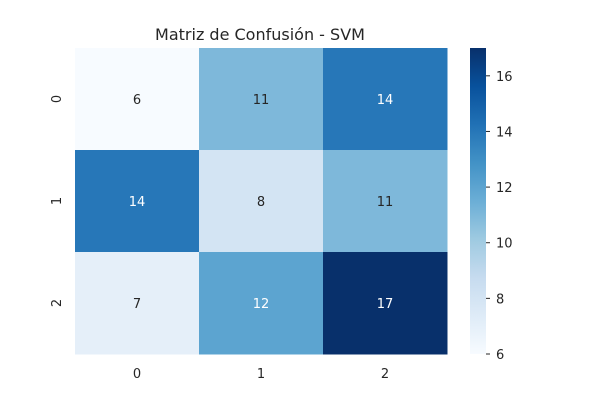 This screenshot has height=400, width=600. What do you see at coordinates (57, 99) in the screenshot?
I see `y-tick-label: 0` at bounding box center [57, 99].